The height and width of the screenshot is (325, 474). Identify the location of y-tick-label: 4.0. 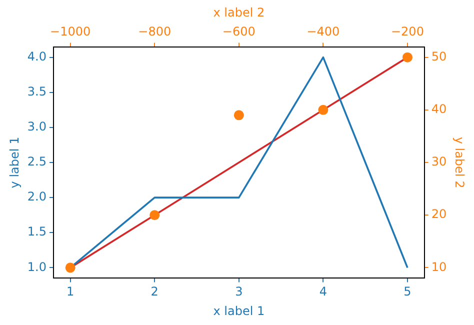
(36, 56).